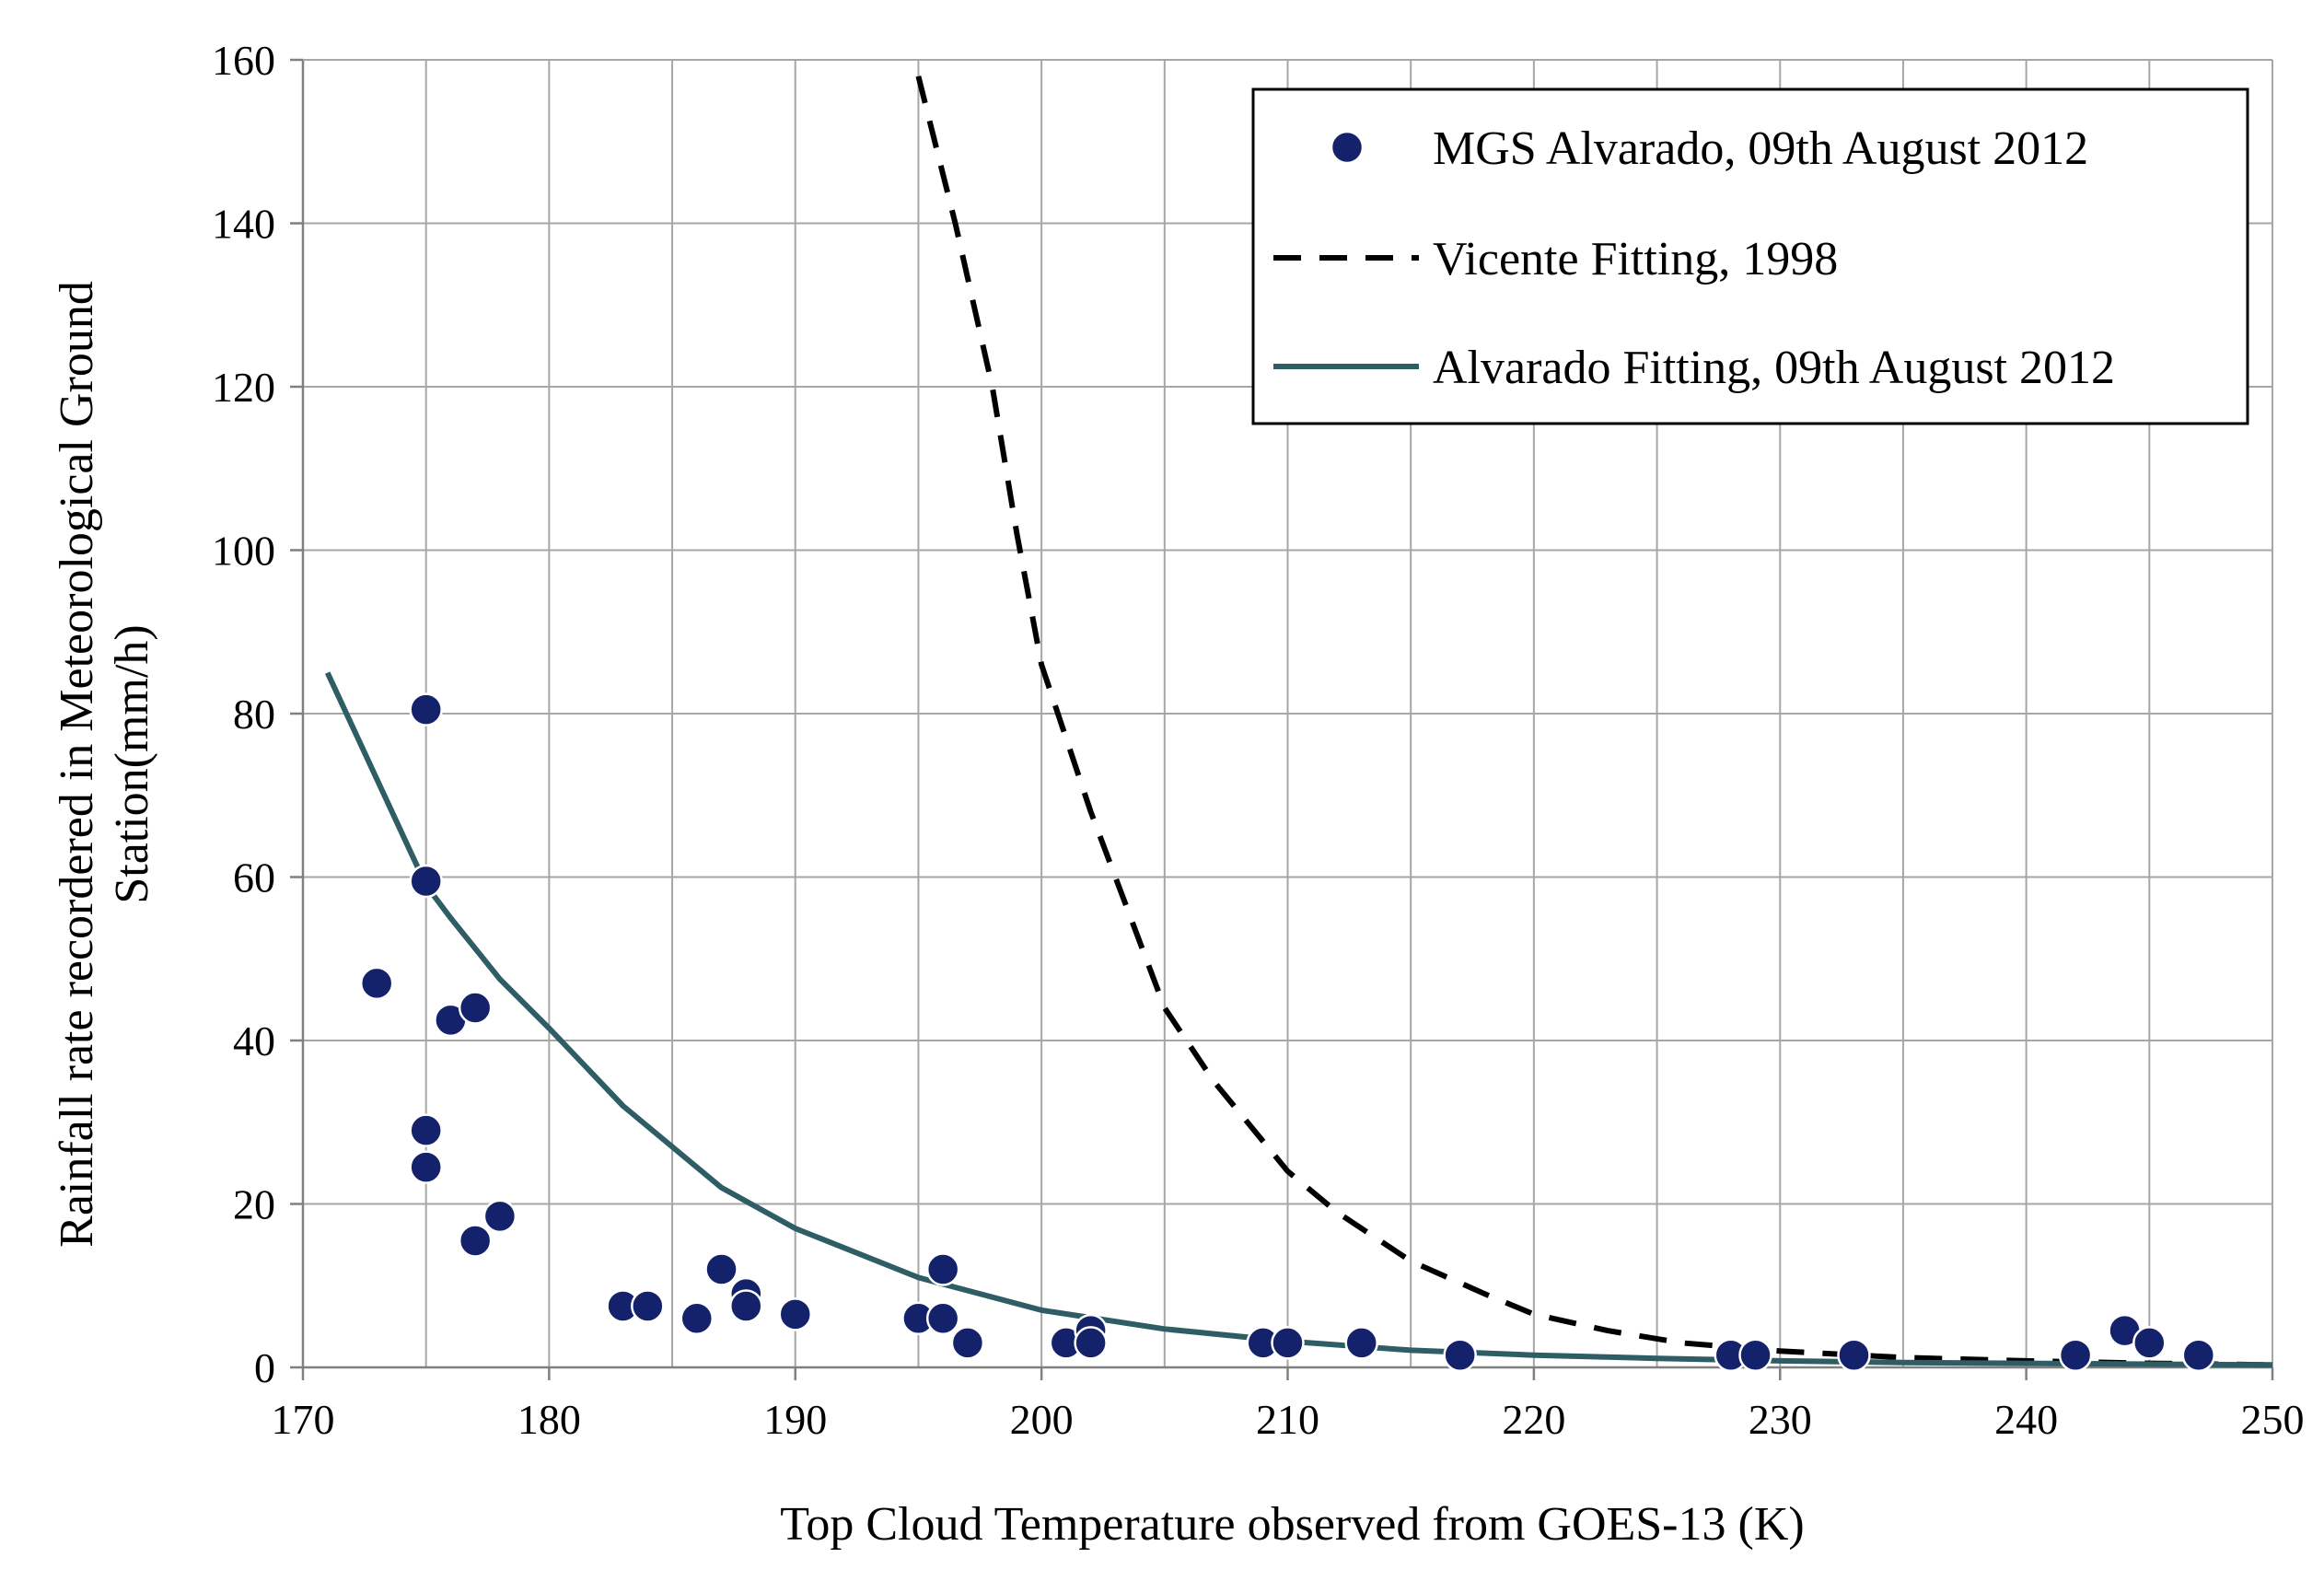 The image size is (2324, 1581). What do you see at coordinates (1042, 1419) in the screenshot?
I see `x-tick-label: 200` at bounding box center [1042, 1419].